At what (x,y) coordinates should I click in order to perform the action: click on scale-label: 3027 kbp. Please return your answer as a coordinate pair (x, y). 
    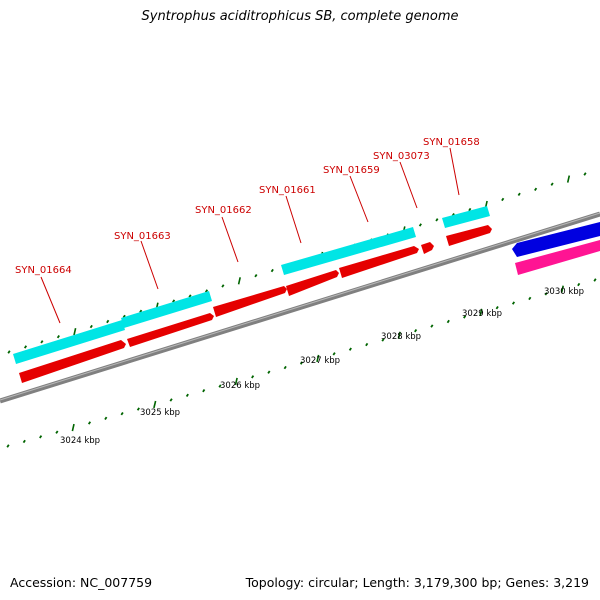
    Looking at the image, I should click on (320, 361).